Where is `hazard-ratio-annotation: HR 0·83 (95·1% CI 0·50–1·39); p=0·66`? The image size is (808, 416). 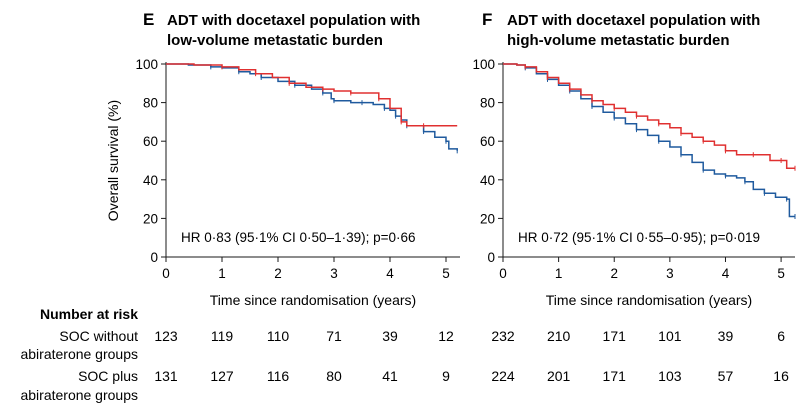 hazard-ratio-annotation: HR 0·83 (95·1% CI 0·50–1·39); p=0·66 is located at coordinates (298, 237).